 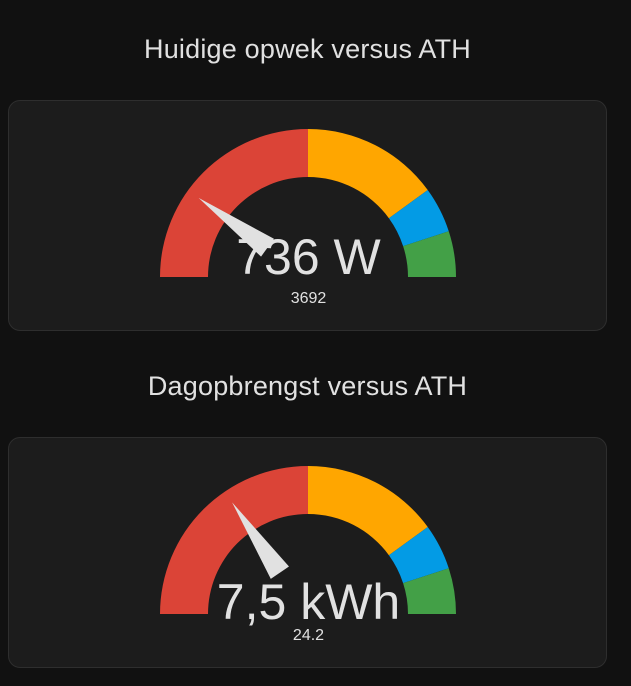 I want to click on section-title-daily-yield: Dagopbrengst versus ATH, so click(x=307, y=386).